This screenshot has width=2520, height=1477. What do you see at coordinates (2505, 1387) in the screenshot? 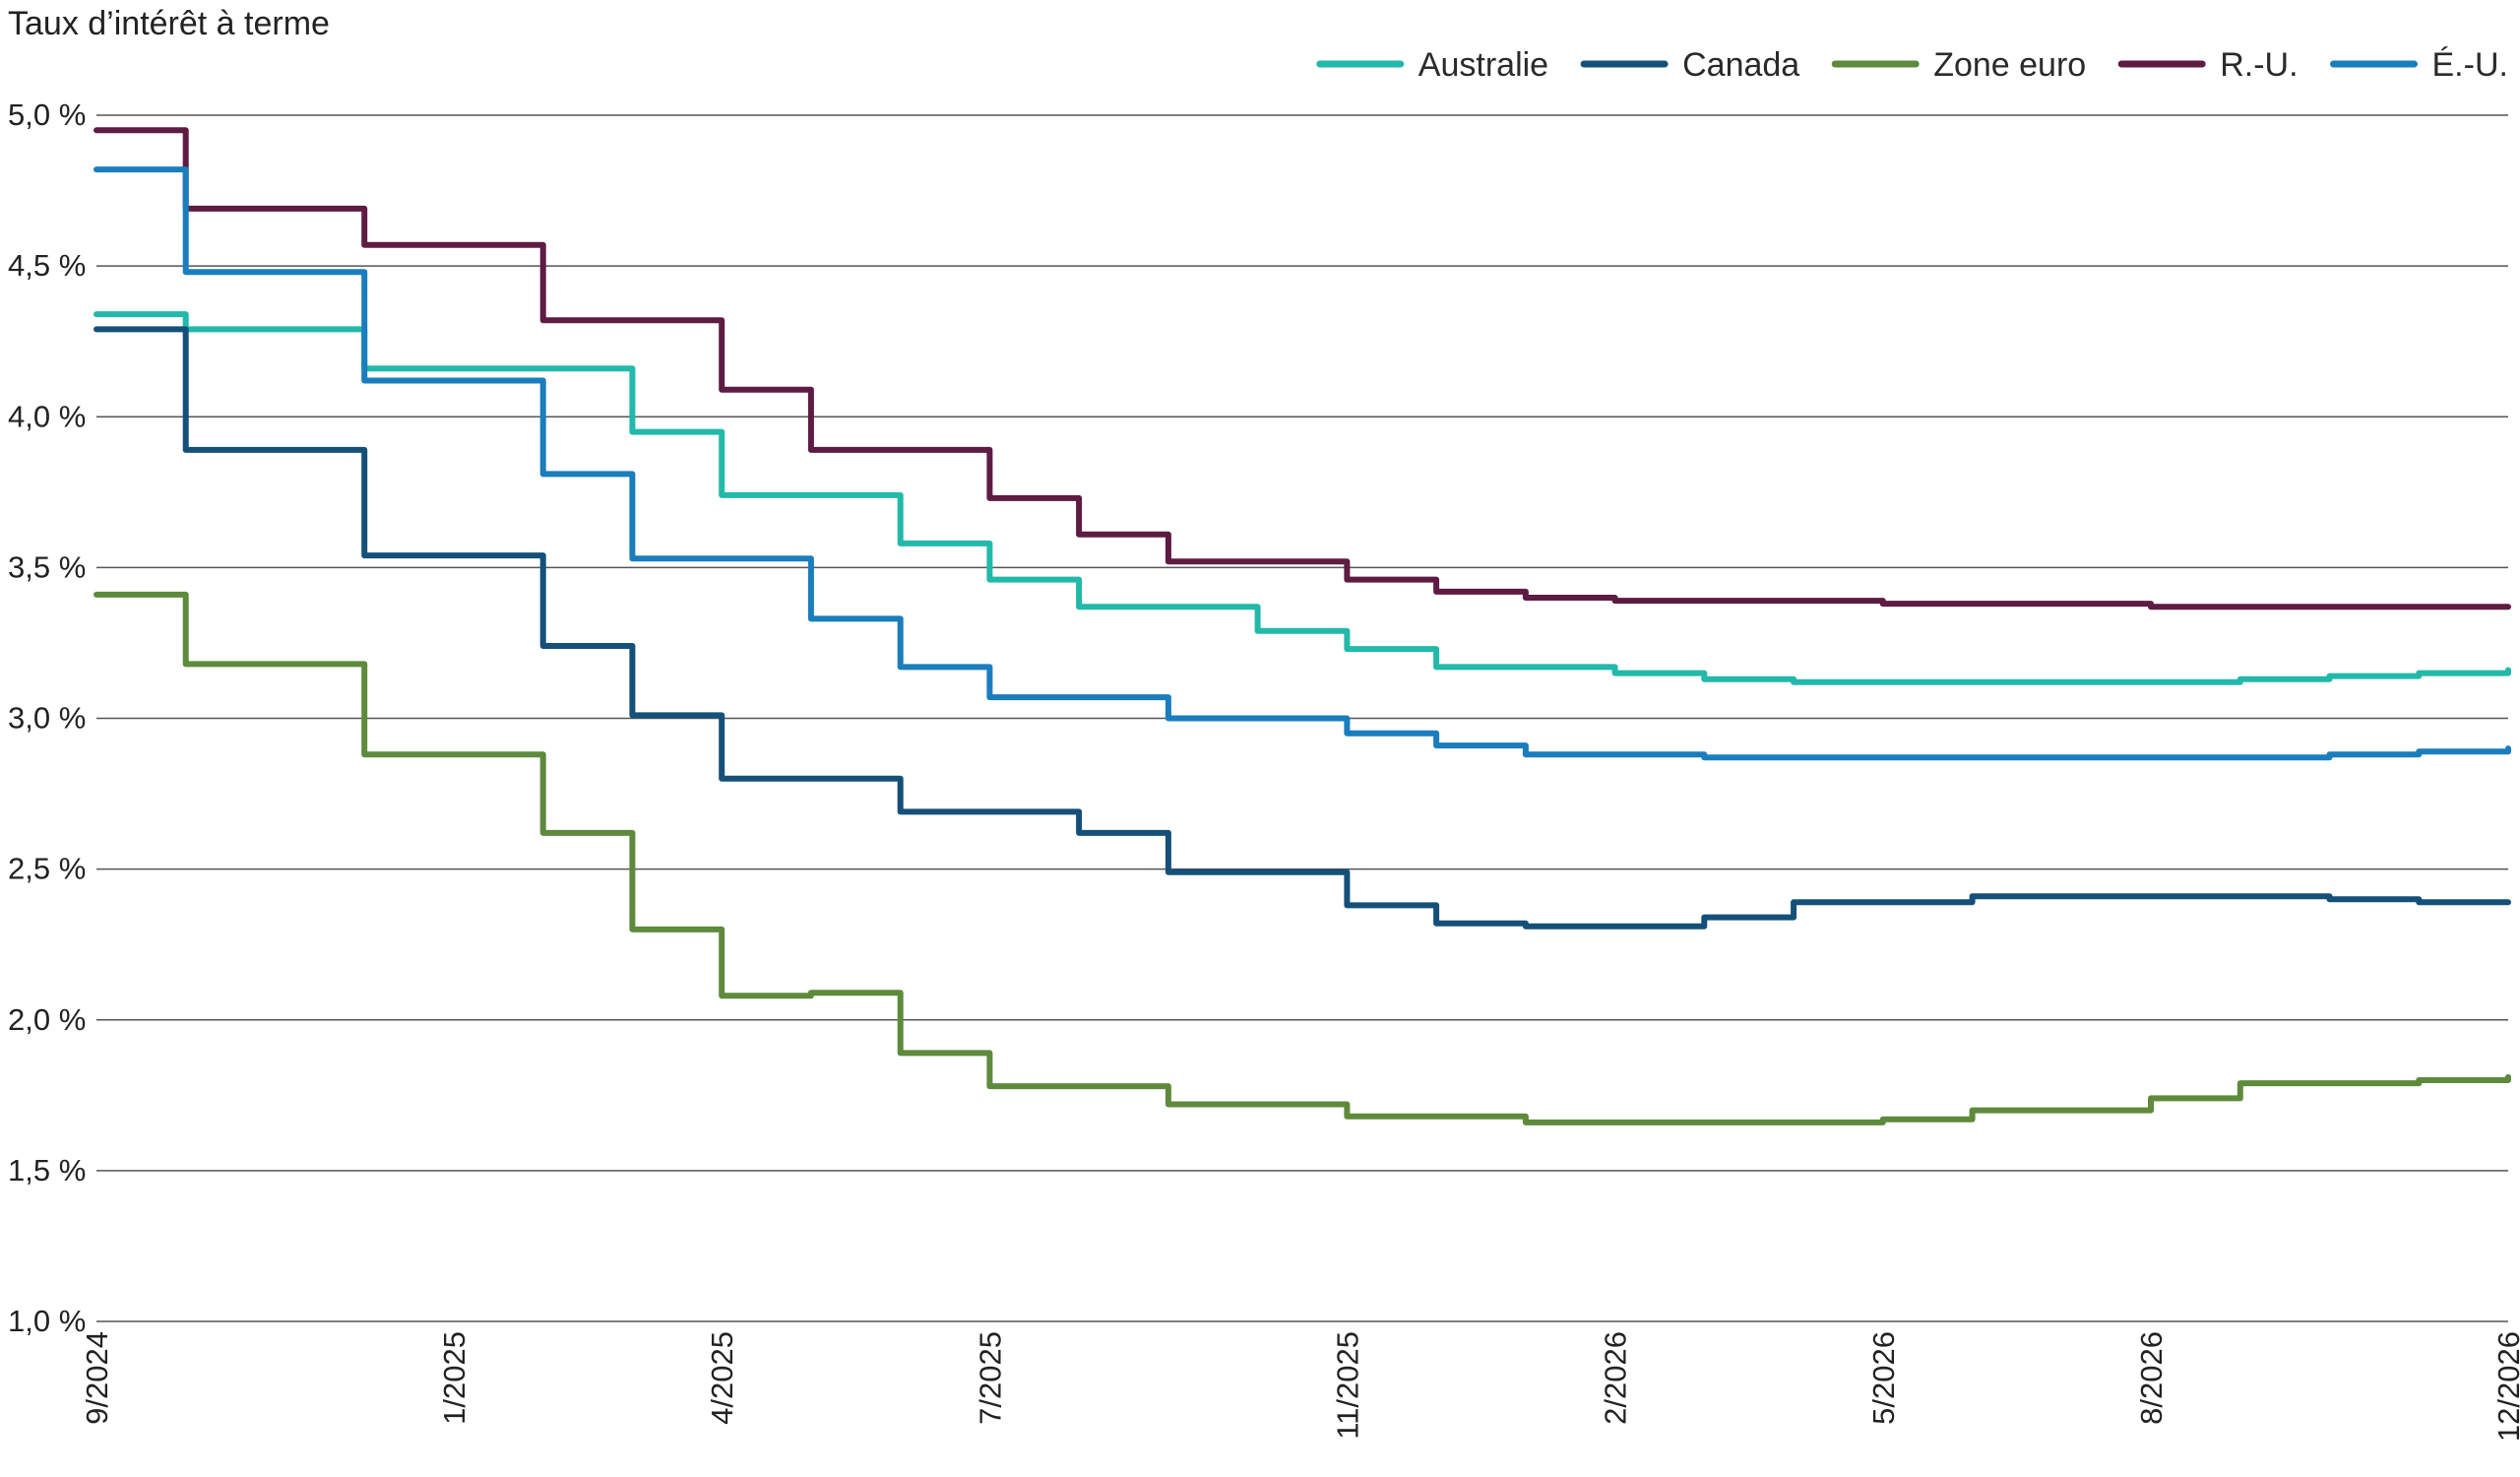
I see `x-tick-label: 12/2026` at bounding box center [2505, 1387].